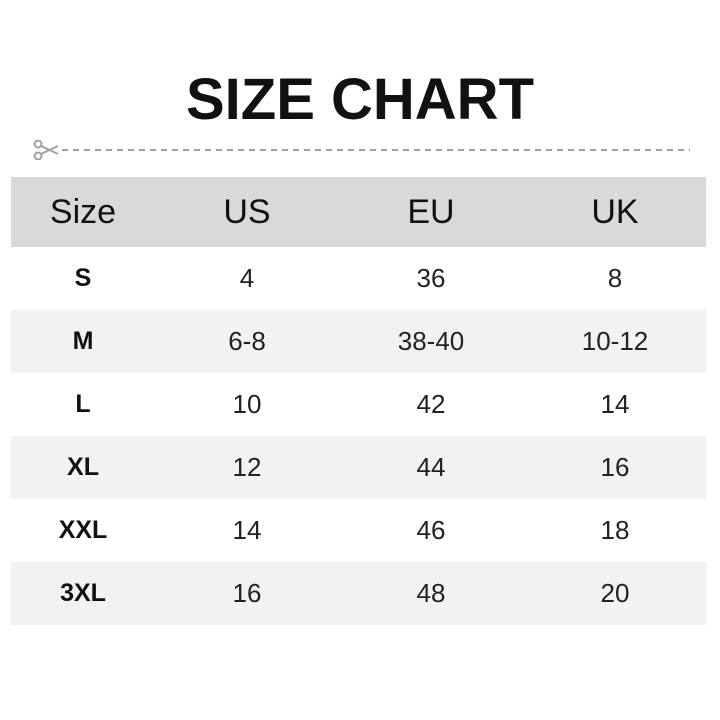  I want to click on cell-us: 14, so click(247, 530).